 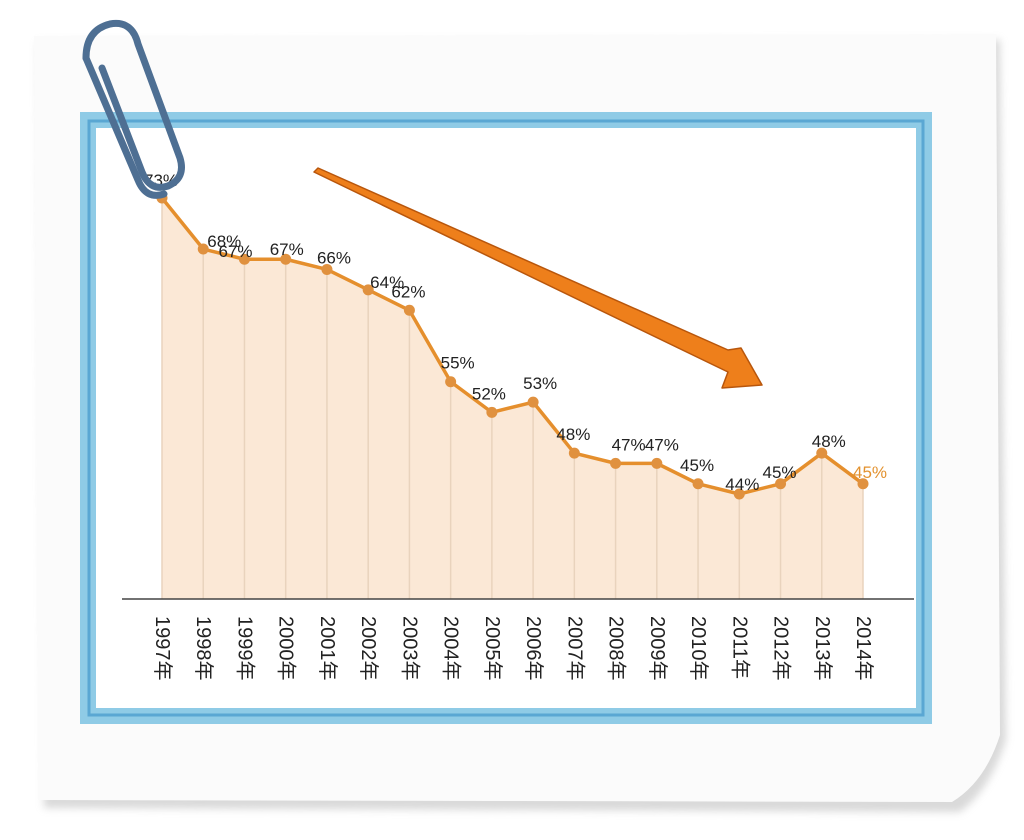 What do you see at coordinates (162, 648) in the screenshot?
I see `x-tick-label: 1997年` at bounding box center [162, 648].